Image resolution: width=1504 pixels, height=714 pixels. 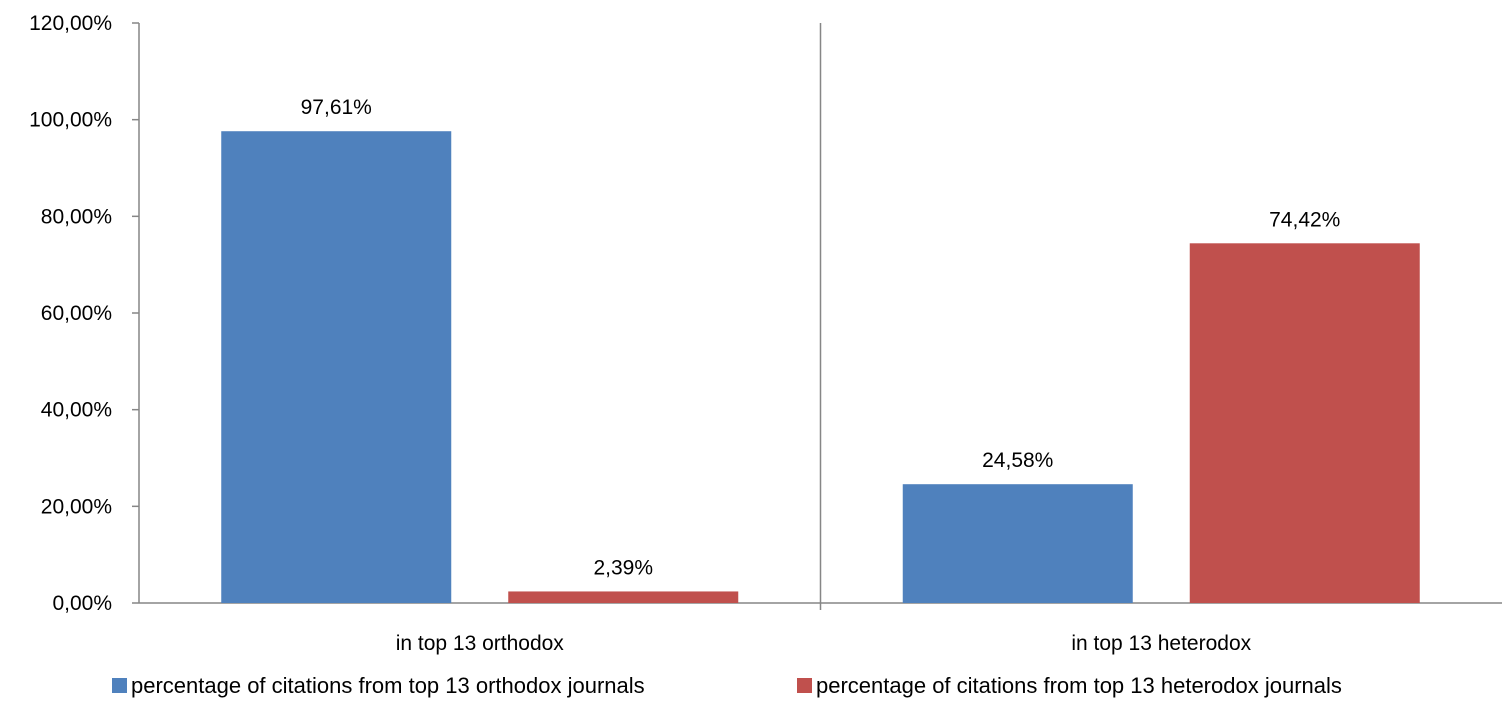 What do you see at coordinates (1304, 219) in the screenshot?
I see `bar-value-label: 74,42%` at bounding box center [1304, 219].